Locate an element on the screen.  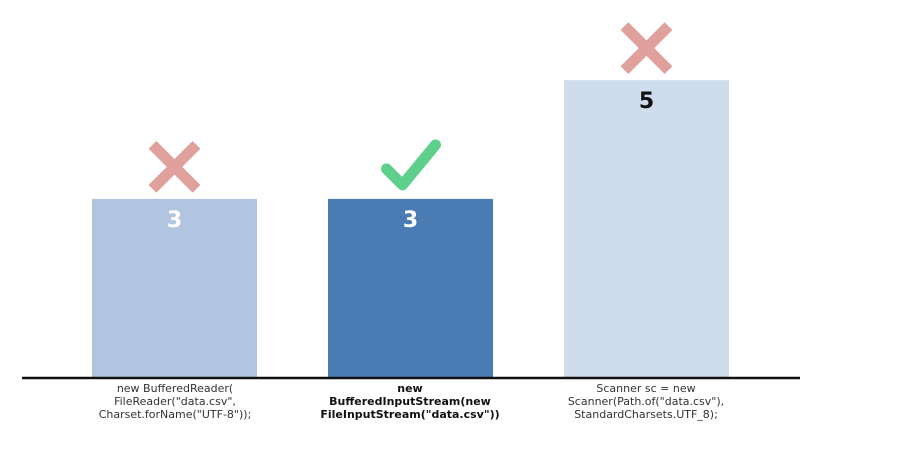
category-label-line: new BufferedReader( is located at coordinates (175, 388).